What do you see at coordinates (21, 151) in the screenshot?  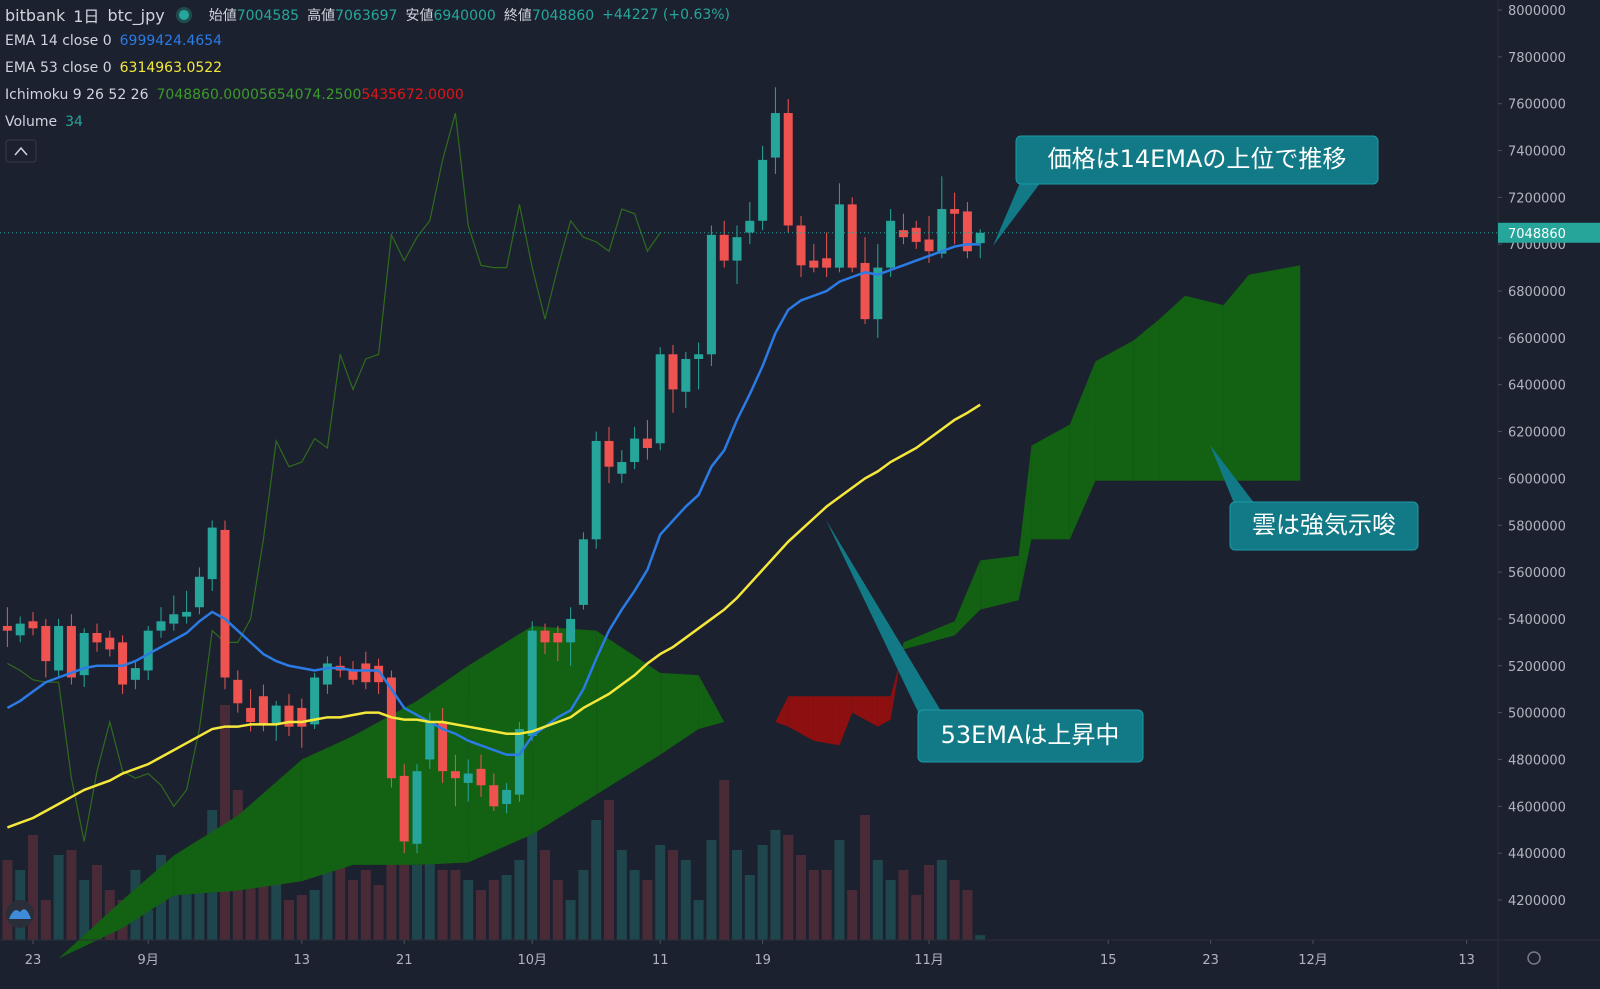 I see `collapse-button` at bounding box center [21, 151].